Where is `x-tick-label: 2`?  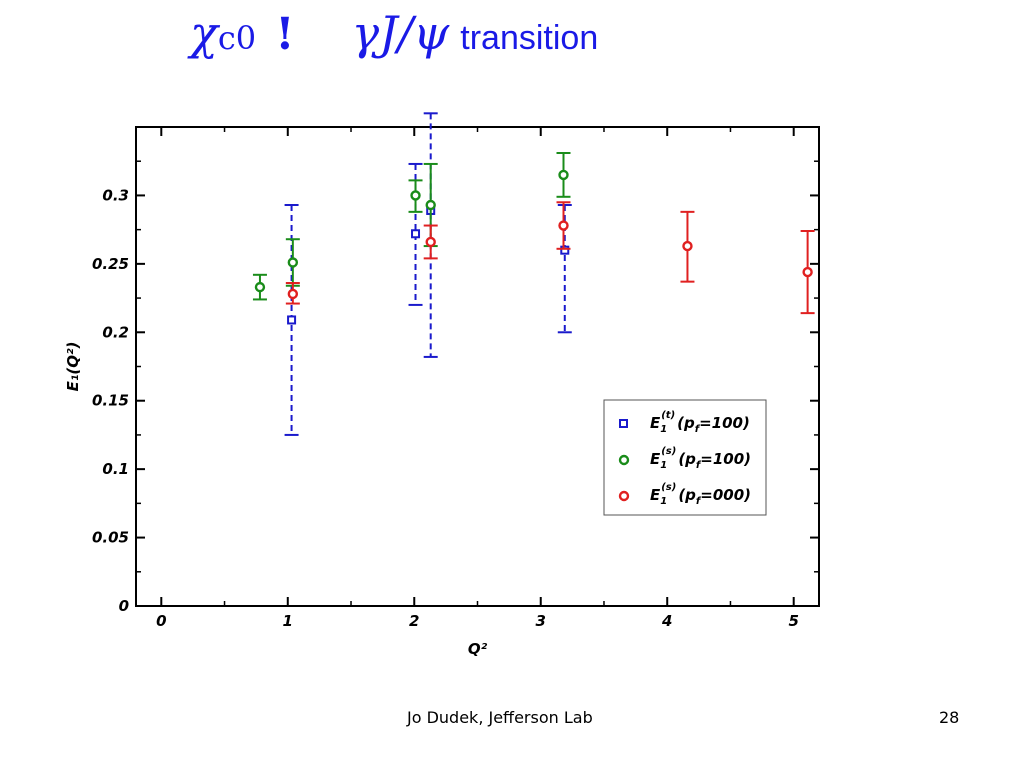 x-tick-label: 2 is located at coordinates (414, 621).